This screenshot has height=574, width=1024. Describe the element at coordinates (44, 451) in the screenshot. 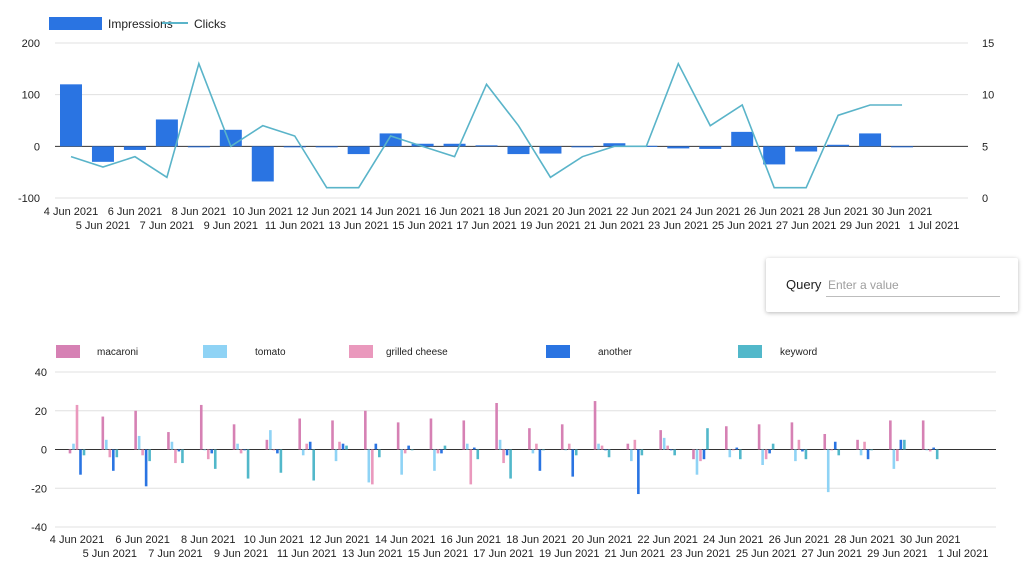

I see `y-tick-label: 0` at that location.